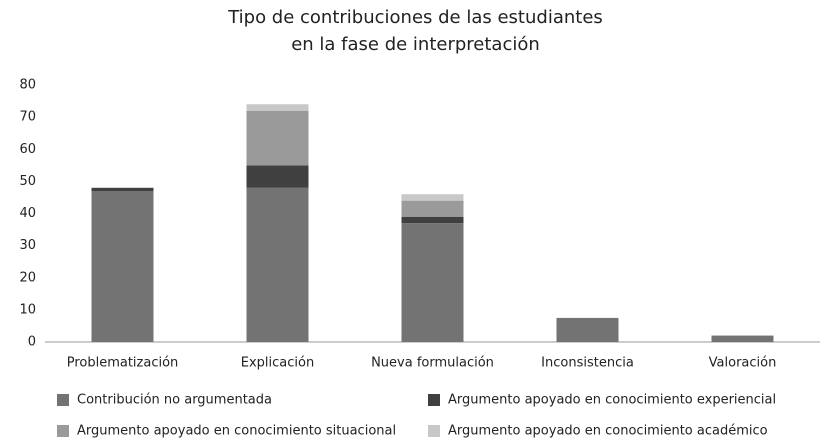  What do you see at coordinates (27, 309) in the screenshot?
I see `y-tick-label: 10` at bounding box center [27, 309].